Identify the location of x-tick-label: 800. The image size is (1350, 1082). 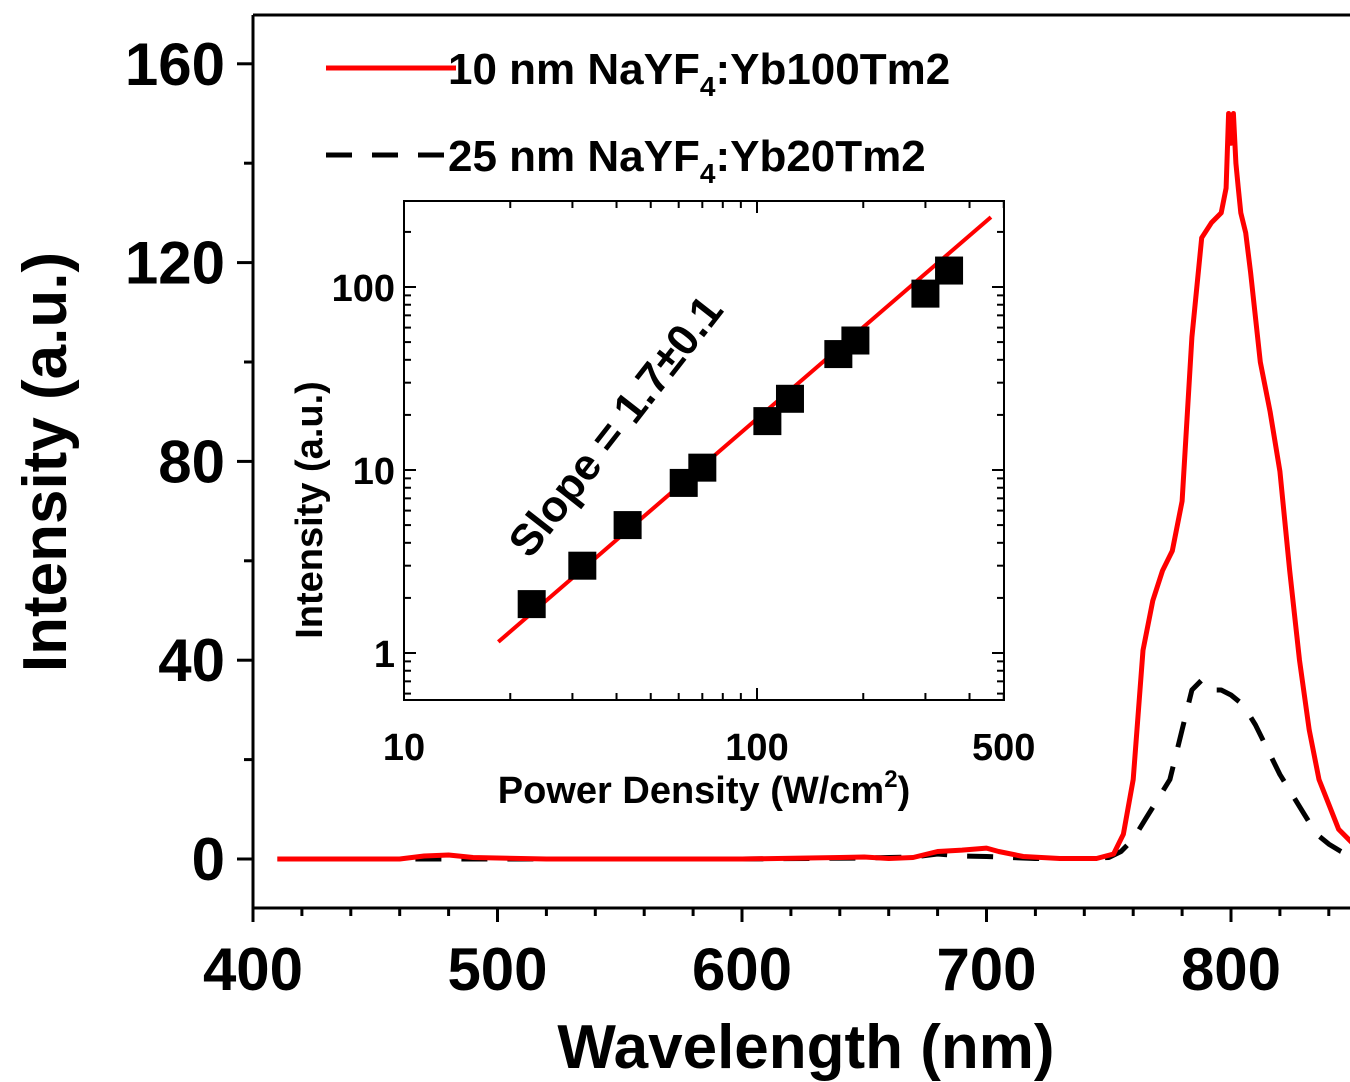
(1231, 969).